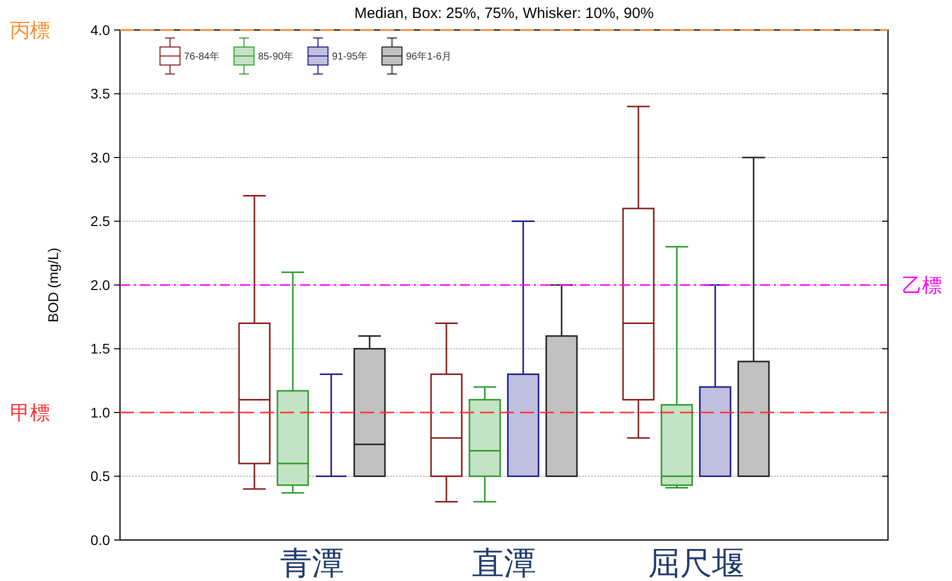 The height and width of the screenshot is (581, 952). What do you see at coordinates (429, 56) in the screenshot?
I see `legend-label: 96年1-6月` at bounding box center [429, 56].